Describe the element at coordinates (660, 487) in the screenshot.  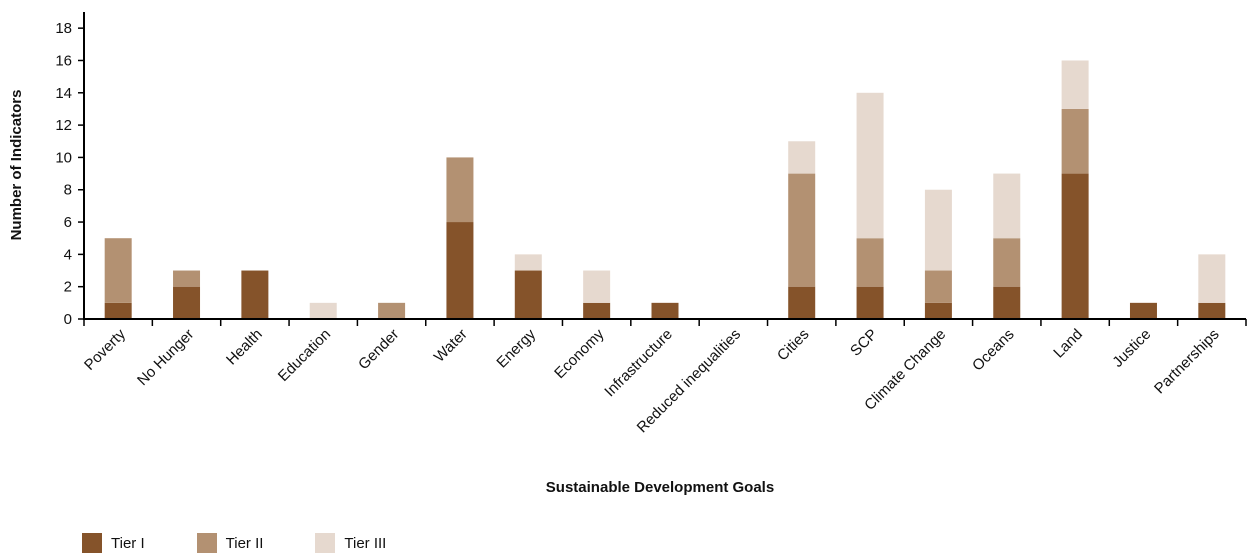
I see `x-axis-title: Sustainable Development Goals` at that location.